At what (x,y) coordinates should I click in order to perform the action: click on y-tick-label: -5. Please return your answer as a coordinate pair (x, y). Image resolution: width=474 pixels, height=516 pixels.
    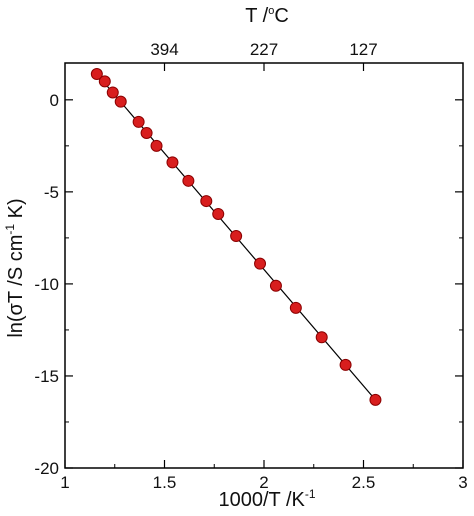
    Looking at the image, I should click on (51, 192).